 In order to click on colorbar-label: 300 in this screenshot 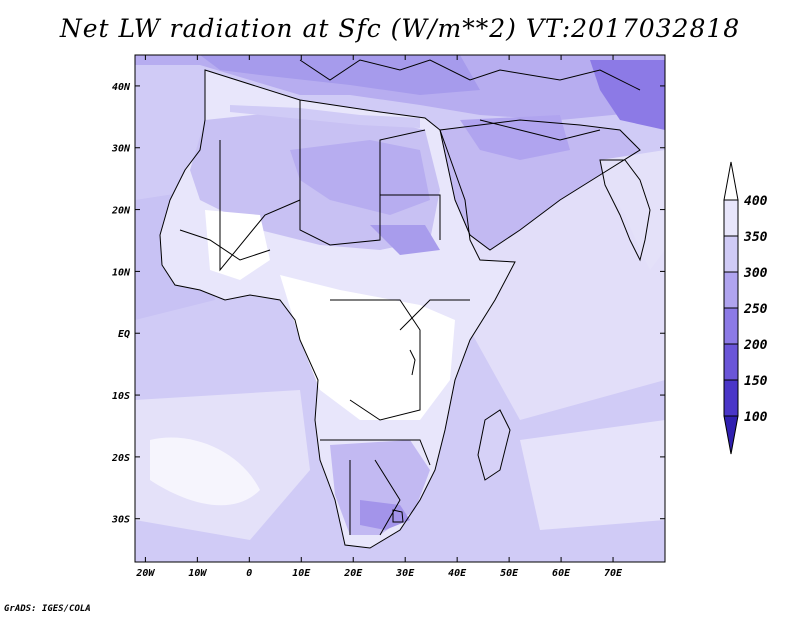, I will do `click(755, 273)`.